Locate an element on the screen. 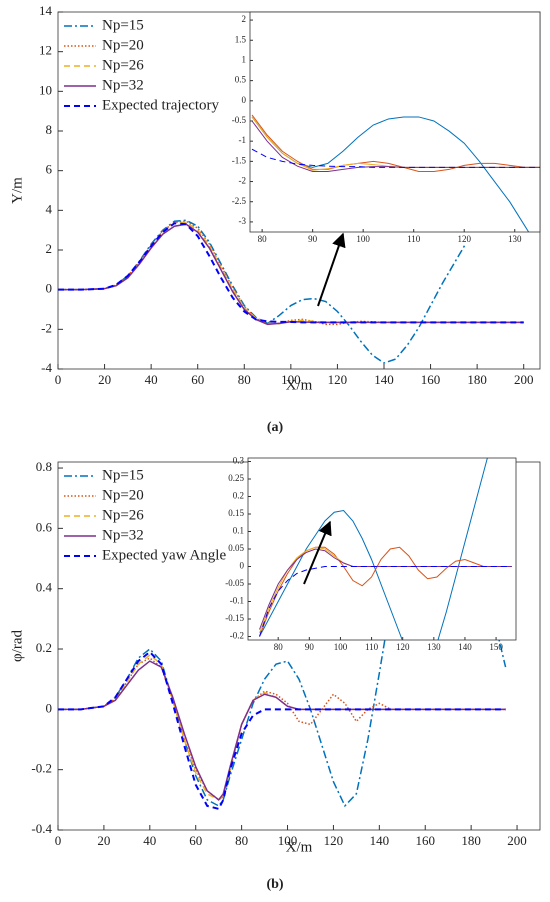  y-tick-label: -0.15 is located at coordinates (234, 618).